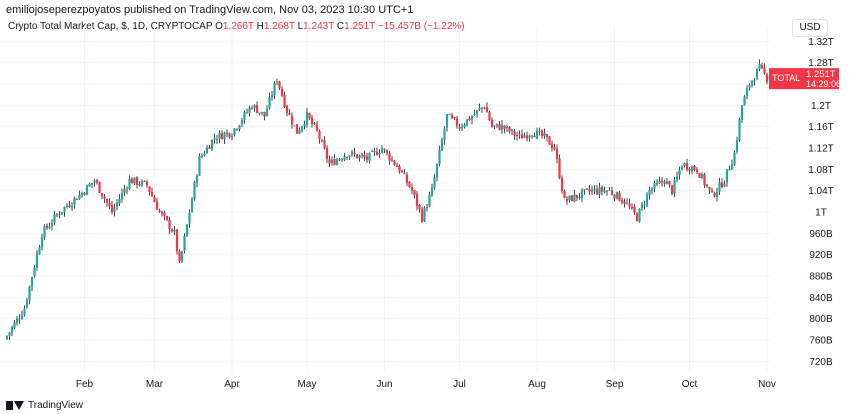 The height and width of the screenshot is (414, 850). What do you see at coordinates (426, 384) in the screenshot?
I see `time-axis: Feb Mar Apr May Jun Jul Aug Sep Oct Nov` at bounding box center [426, 384].